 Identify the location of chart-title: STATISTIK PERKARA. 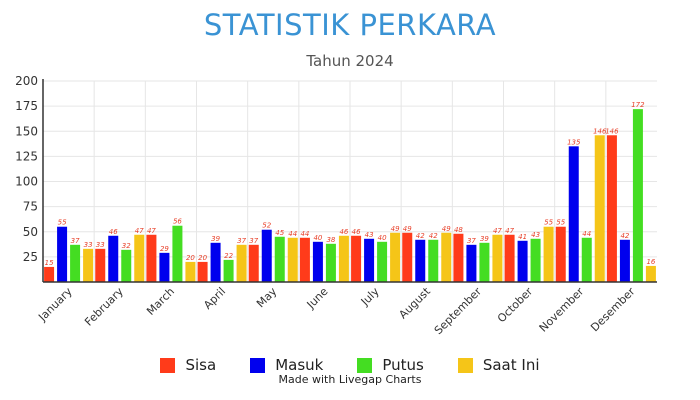
(350, 25).